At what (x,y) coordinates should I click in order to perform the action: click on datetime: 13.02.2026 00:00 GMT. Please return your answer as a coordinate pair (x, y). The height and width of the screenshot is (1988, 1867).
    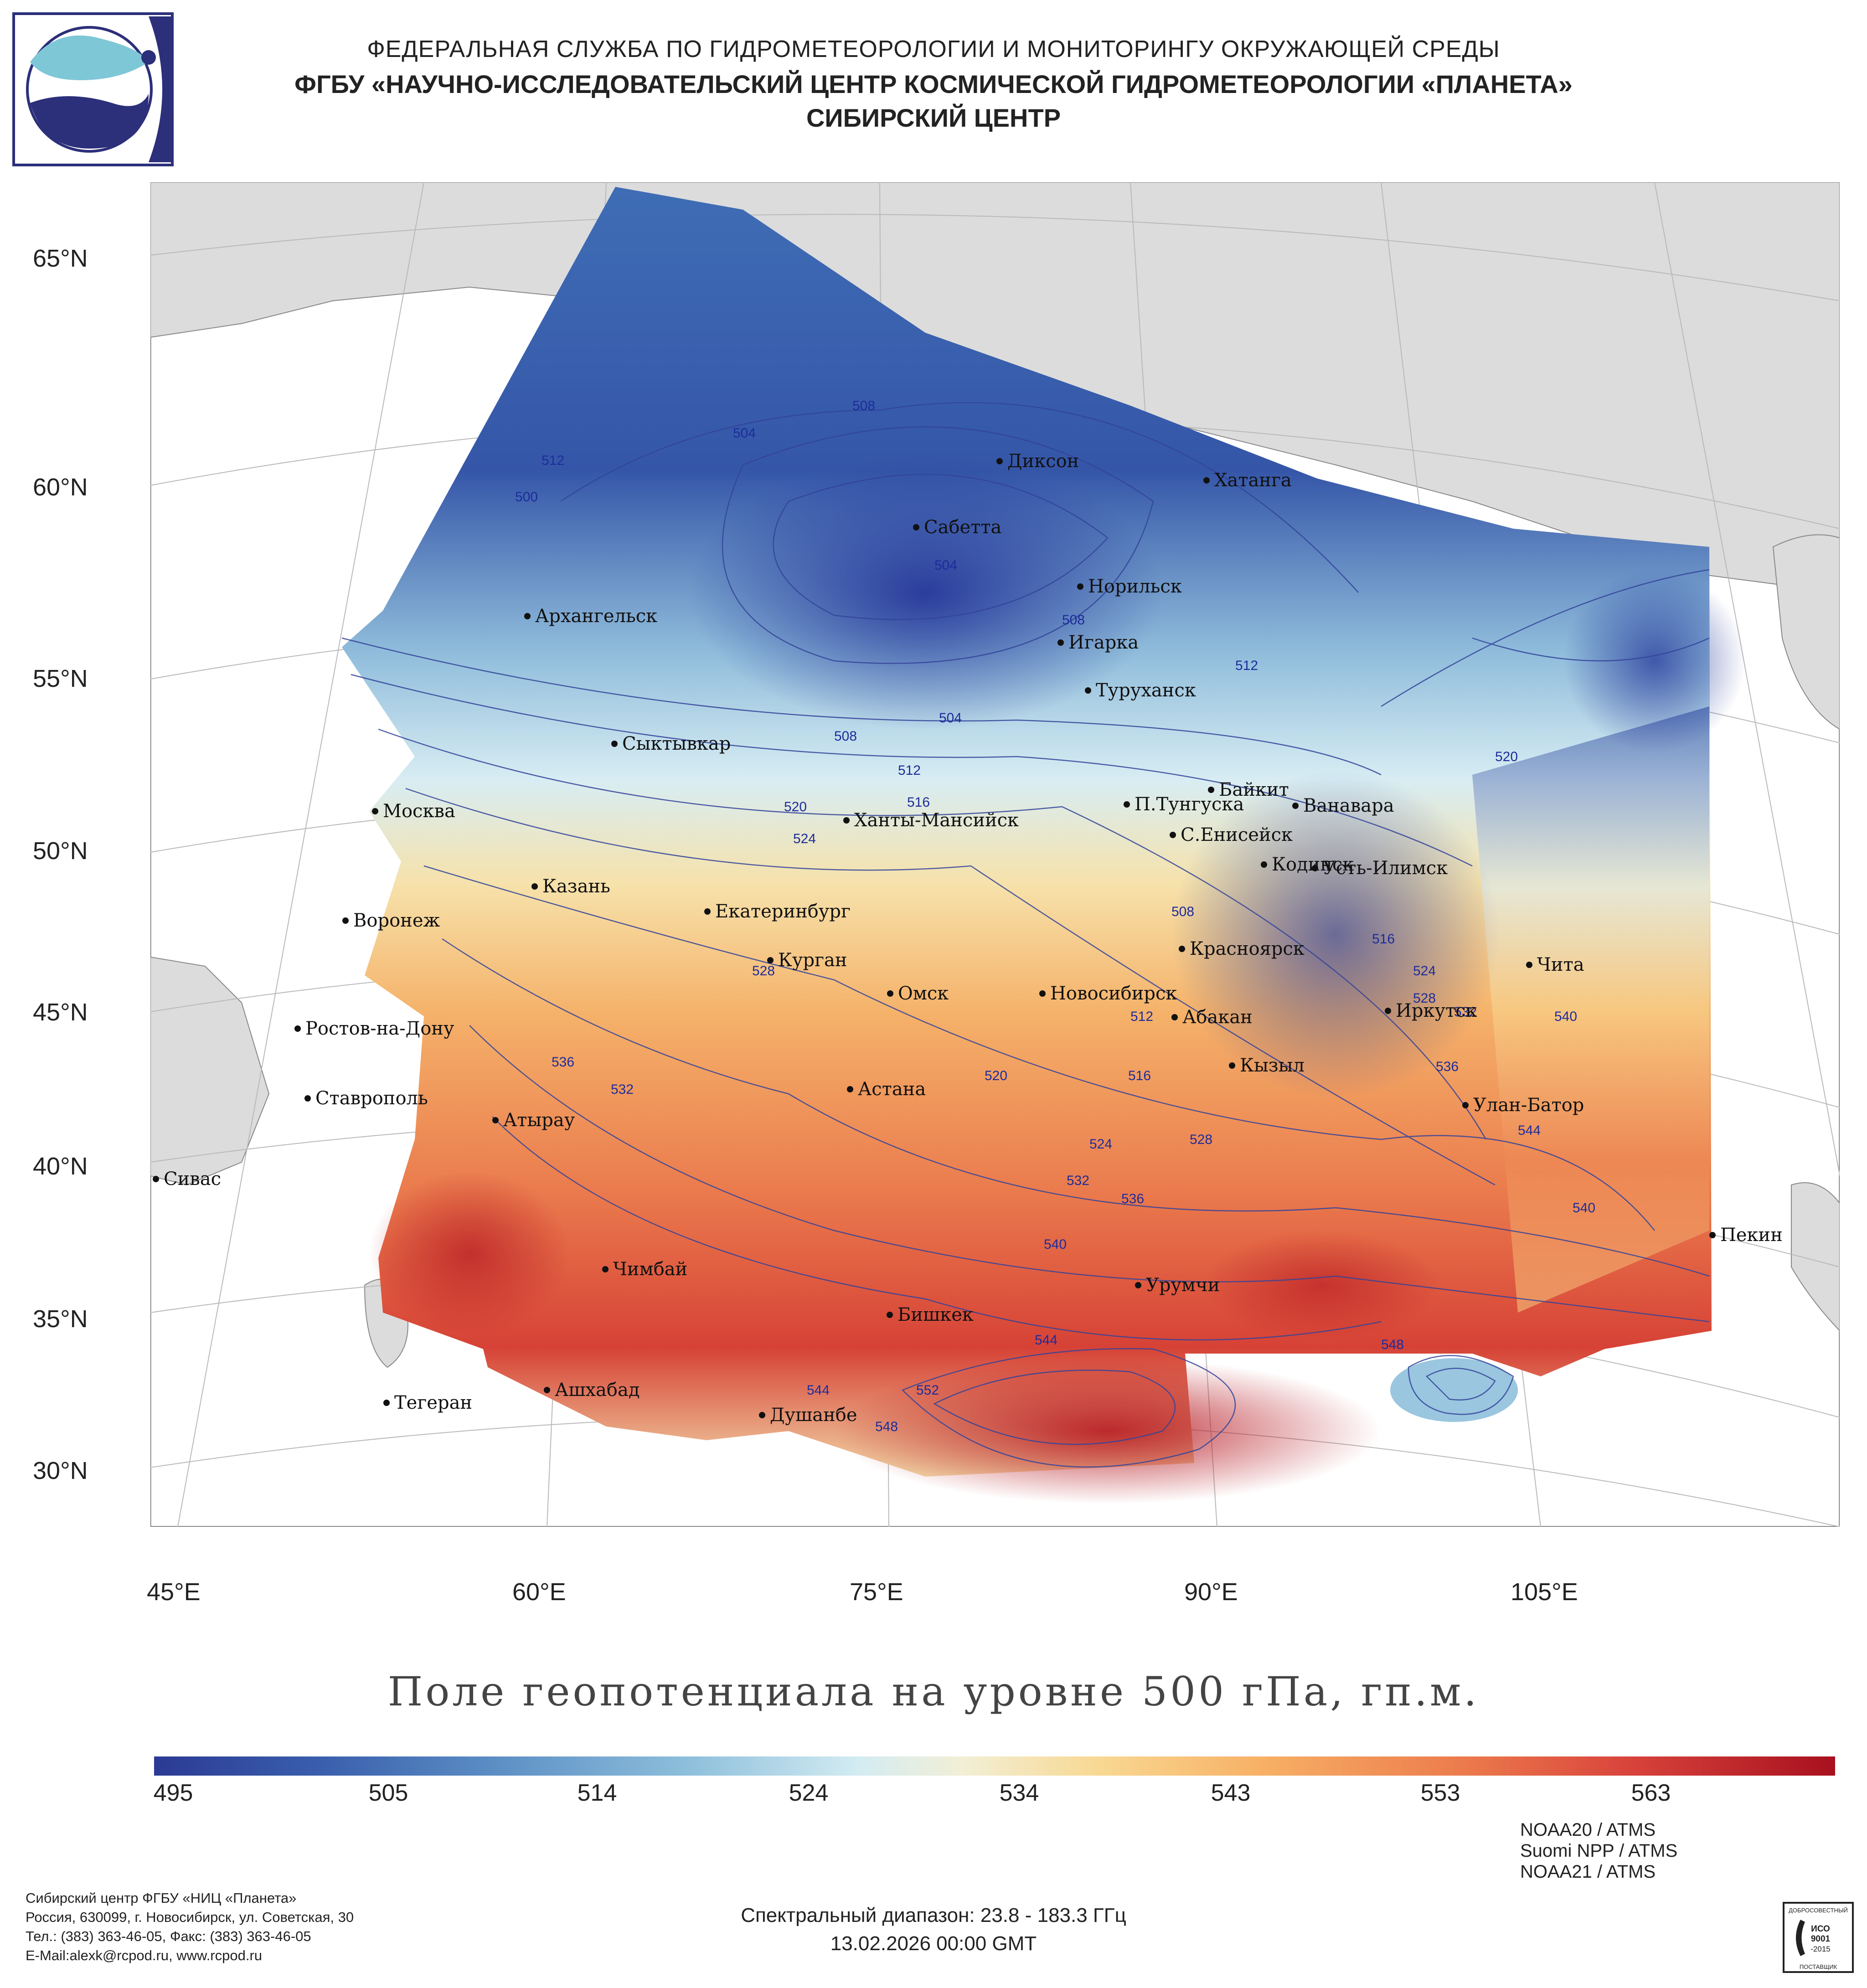
    Looking at the image, I should click on (933, 1943).